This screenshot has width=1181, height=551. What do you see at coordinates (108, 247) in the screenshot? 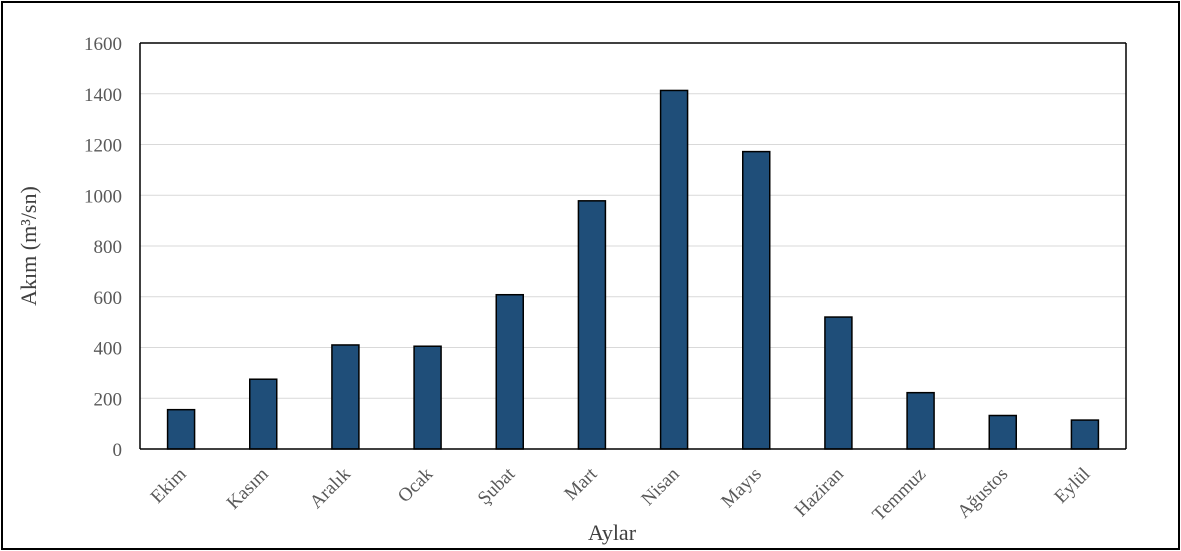
I see `y-tick-label: 800` at bounding box center [108, 247].